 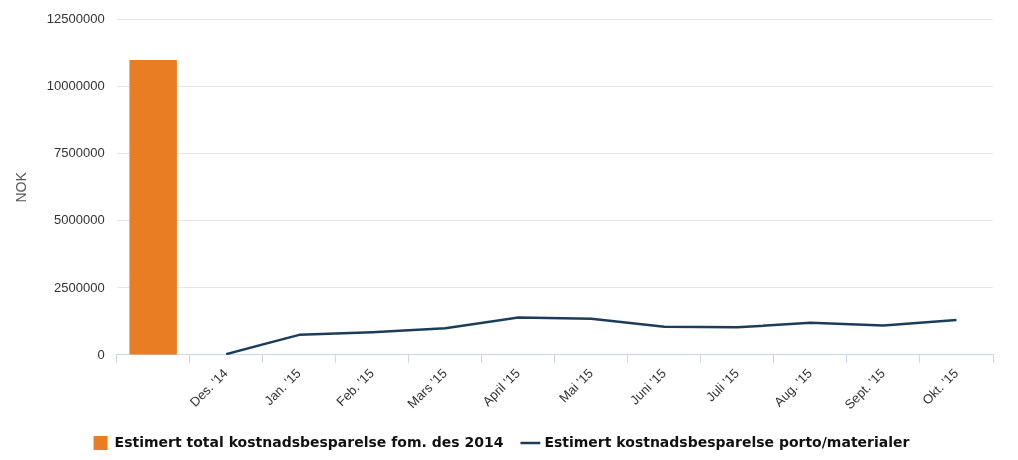 What do you see at coordinates (79, 287) in the screenshot?
I see `y-tick-label: 2500000` at bounding box center [79, 287].